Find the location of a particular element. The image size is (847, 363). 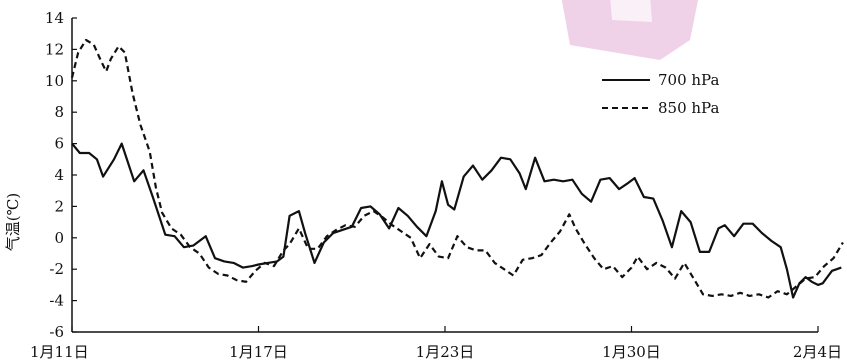

y-tick-label: 8 is located at coordinates (59, 112).